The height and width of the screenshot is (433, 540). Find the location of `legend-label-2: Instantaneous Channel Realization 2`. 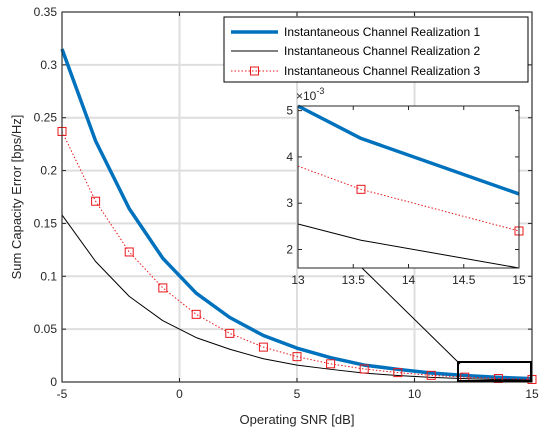

legend-label-2: Instantaneous Channel Realization 2 is located at coordinates (382, 51).